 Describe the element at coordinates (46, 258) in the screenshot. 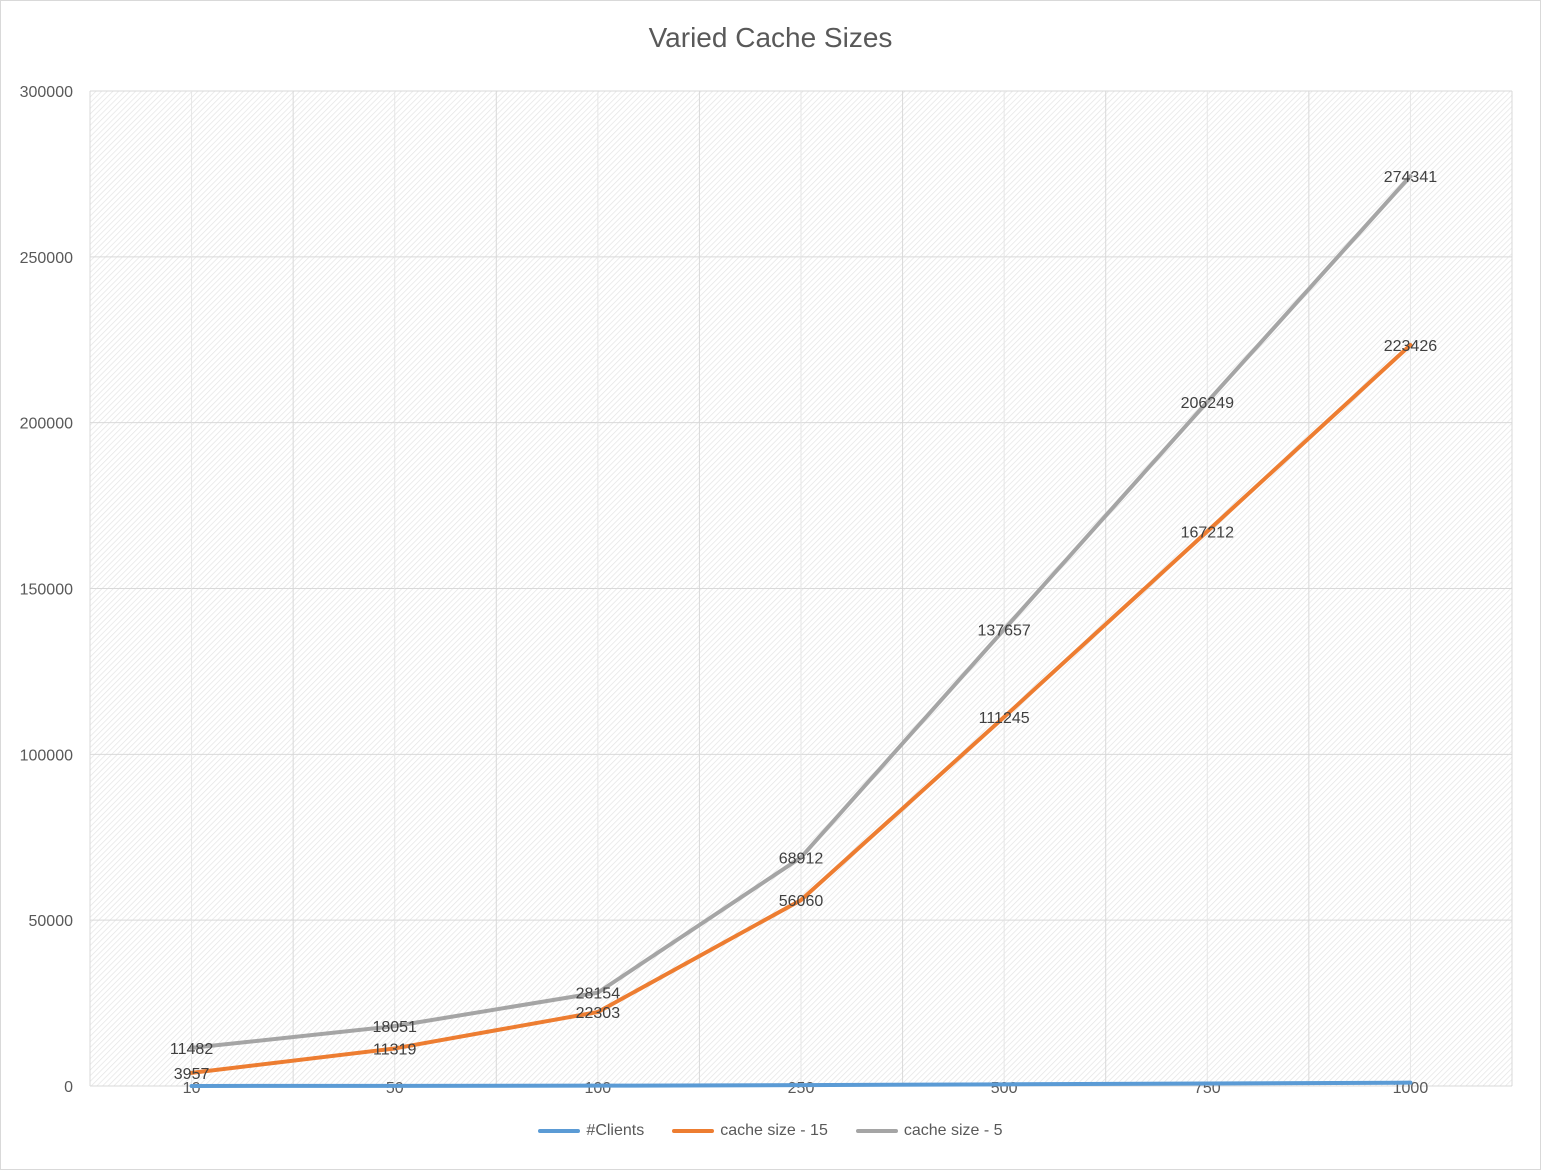

I see `y-tick-label: 250000` at that location.